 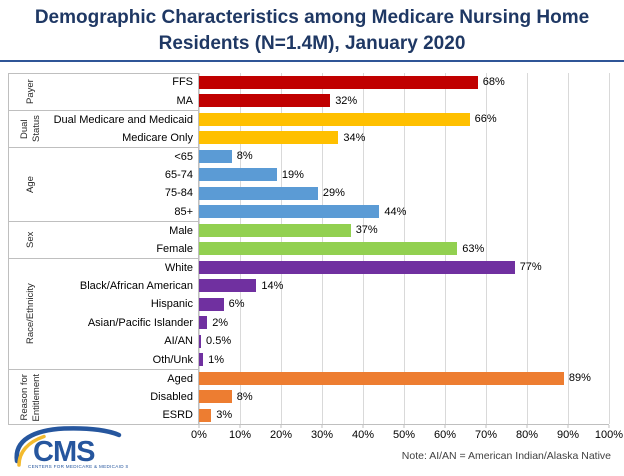 What do you see at coordinates (363, 434) in the screenshot?
I see `x-tick-label-40: 40%` at bounding box center [363, 434].